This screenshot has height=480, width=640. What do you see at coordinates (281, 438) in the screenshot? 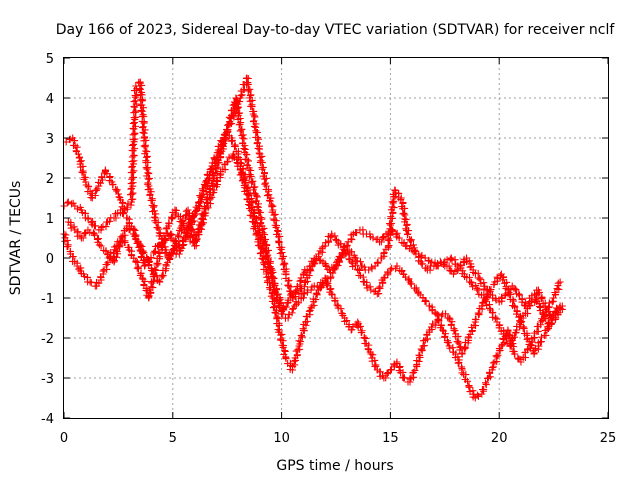
I see `x-tick-label: 10` at bounding box center [281, 438].